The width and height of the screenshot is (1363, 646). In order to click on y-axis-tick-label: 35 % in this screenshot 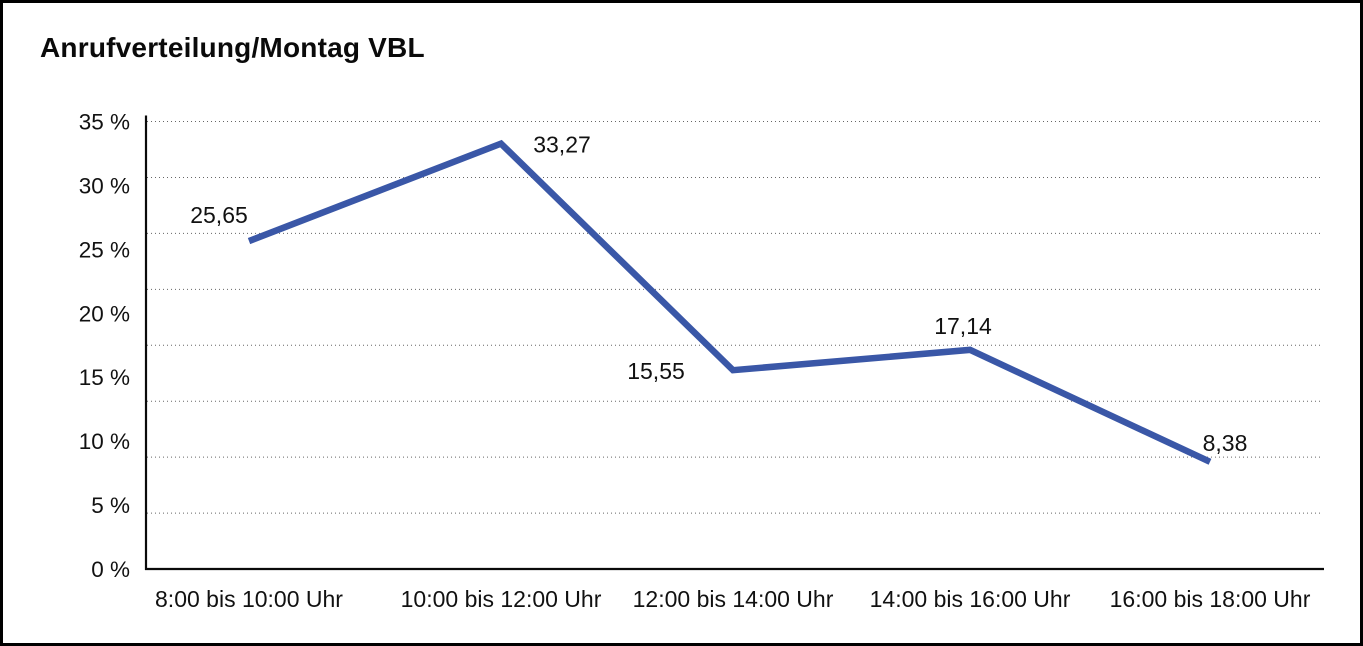, I will do `click(104, 122)`.